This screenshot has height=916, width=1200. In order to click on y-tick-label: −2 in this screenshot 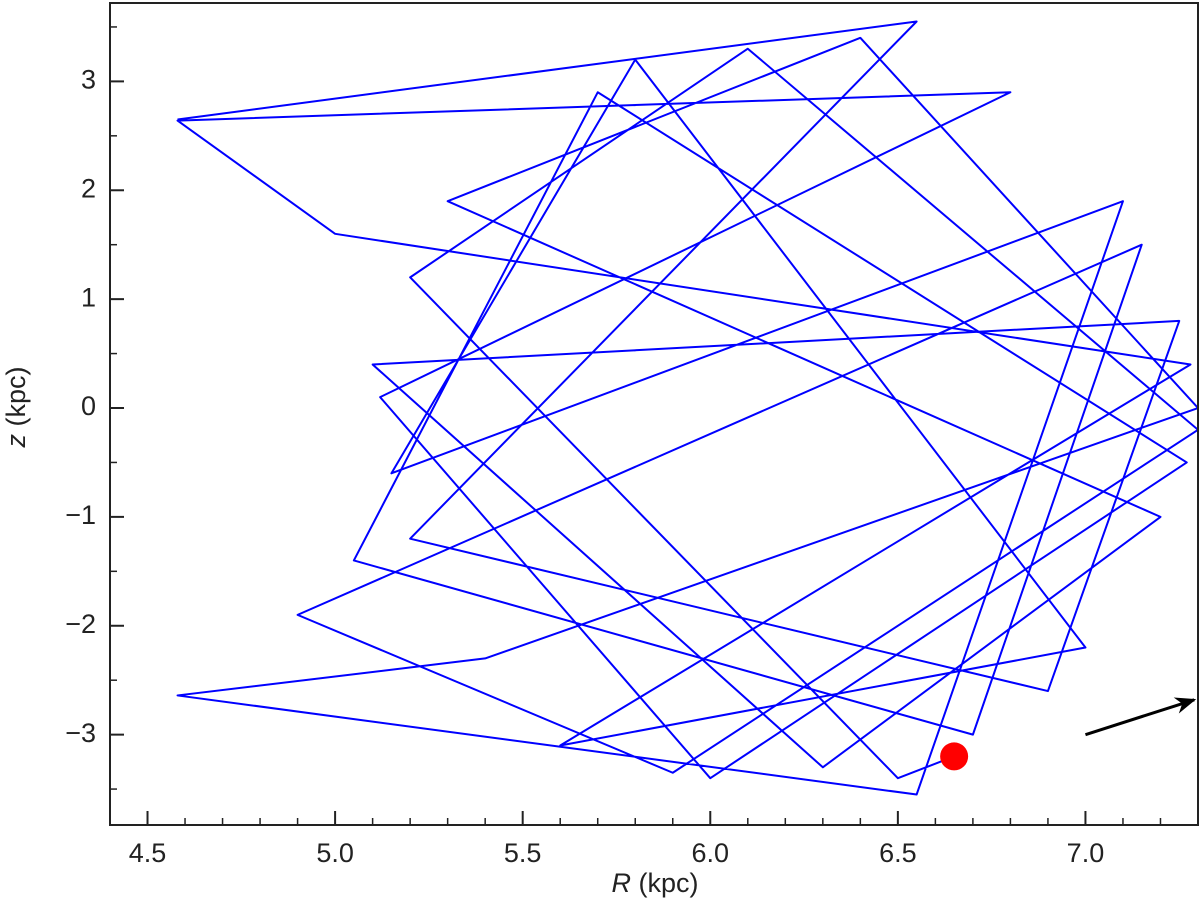, I will do `click(80, 624)`.